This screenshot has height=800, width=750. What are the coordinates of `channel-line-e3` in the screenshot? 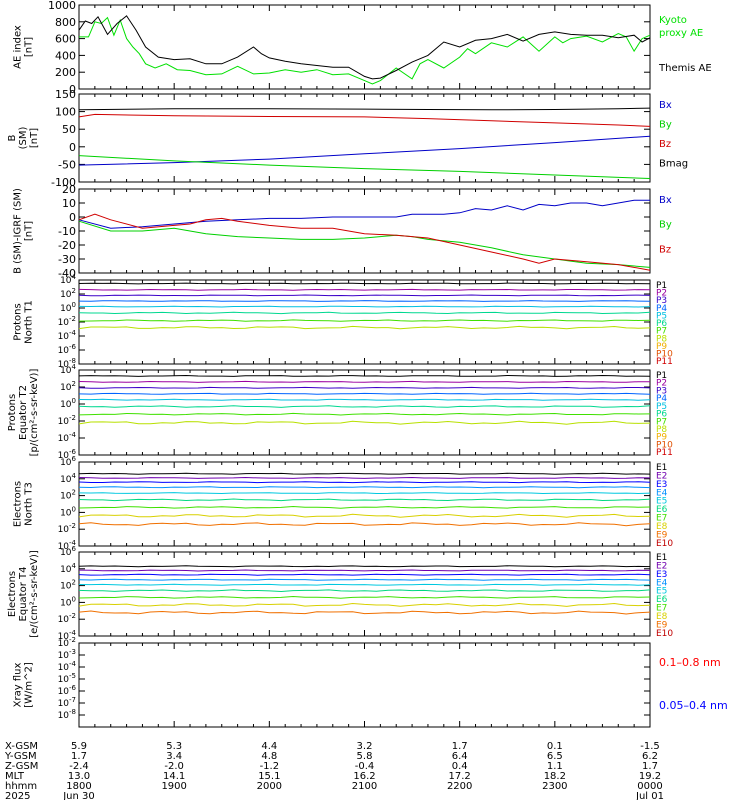 It's located at (364, 482).